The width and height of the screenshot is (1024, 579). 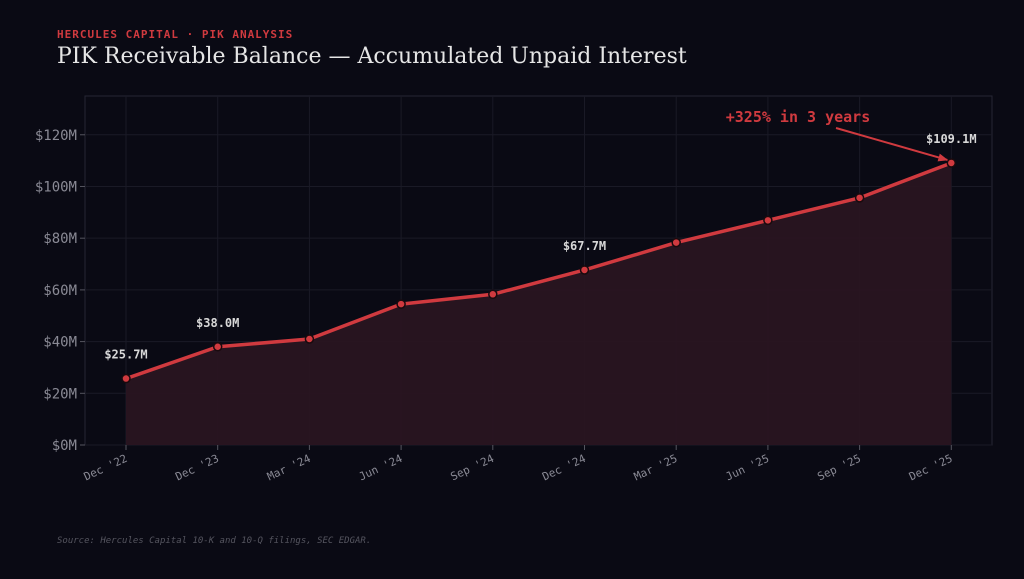 What do you see at coordinates (839, 467) in the screenshot?
I see `x-tick-label: Sep '25` at bounding box center [839, 467].